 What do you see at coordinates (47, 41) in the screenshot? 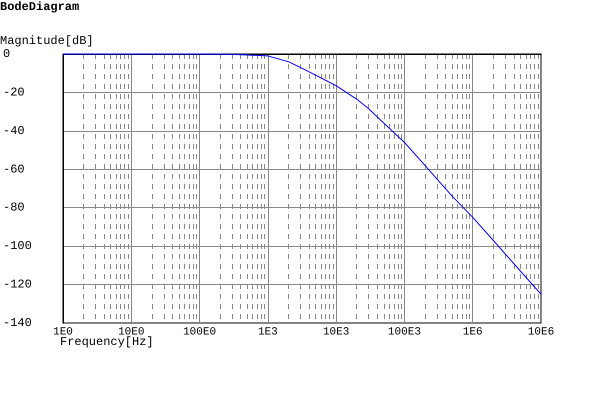
I see `y-axis-title: Magnitude[dB]` at bounding box center [47, 41].